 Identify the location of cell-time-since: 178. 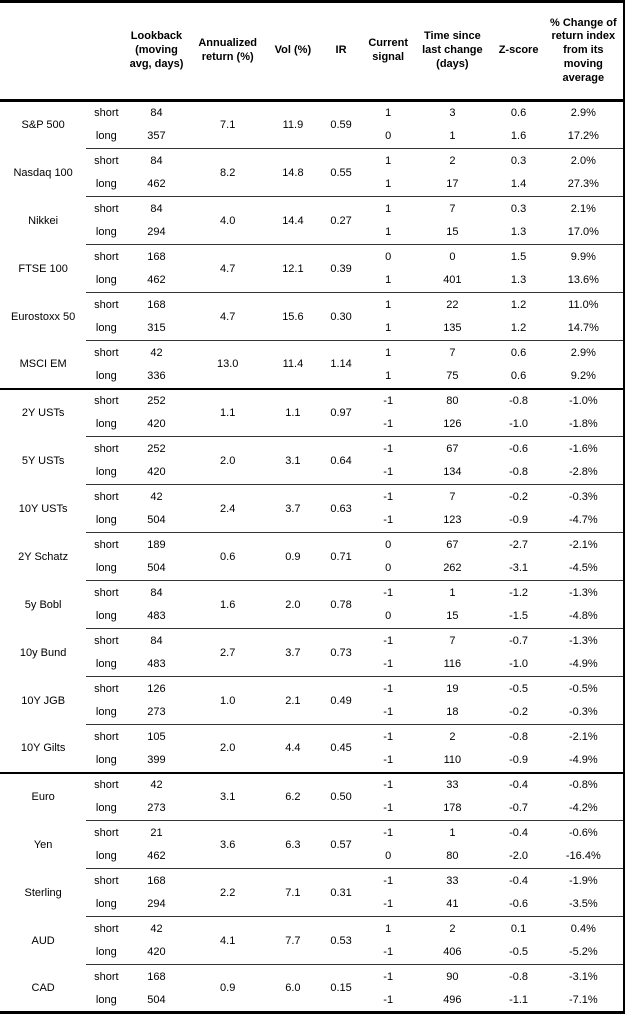
(452, 808).